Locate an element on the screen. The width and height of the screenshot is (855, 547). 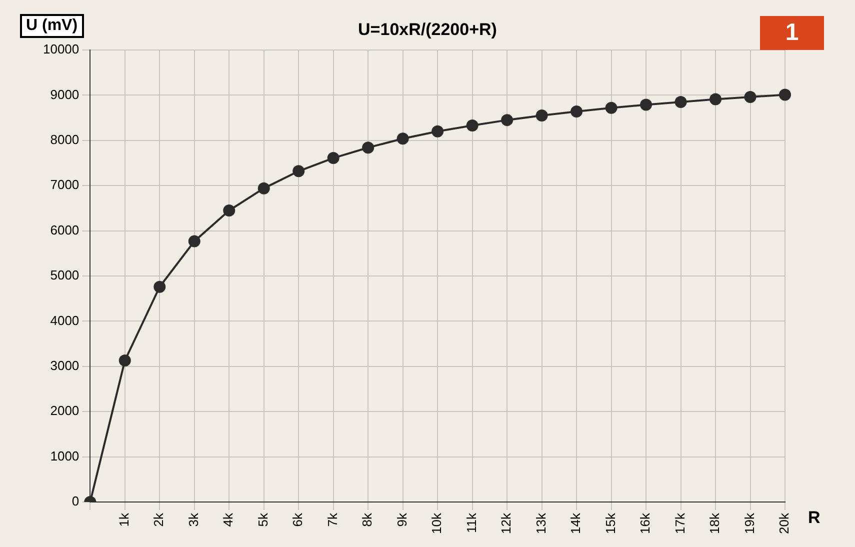
x-tick-label: 19k is located at coordinates (749, 523).